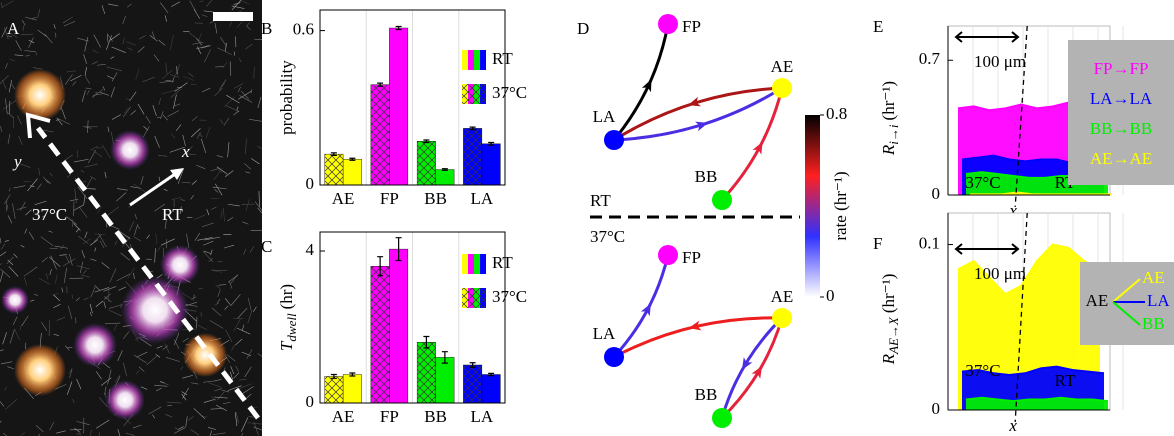  Describe the element at coordinates (888, 294) in the screenshot. I see `y-label-unit: (hr⁻¹)` at that location.